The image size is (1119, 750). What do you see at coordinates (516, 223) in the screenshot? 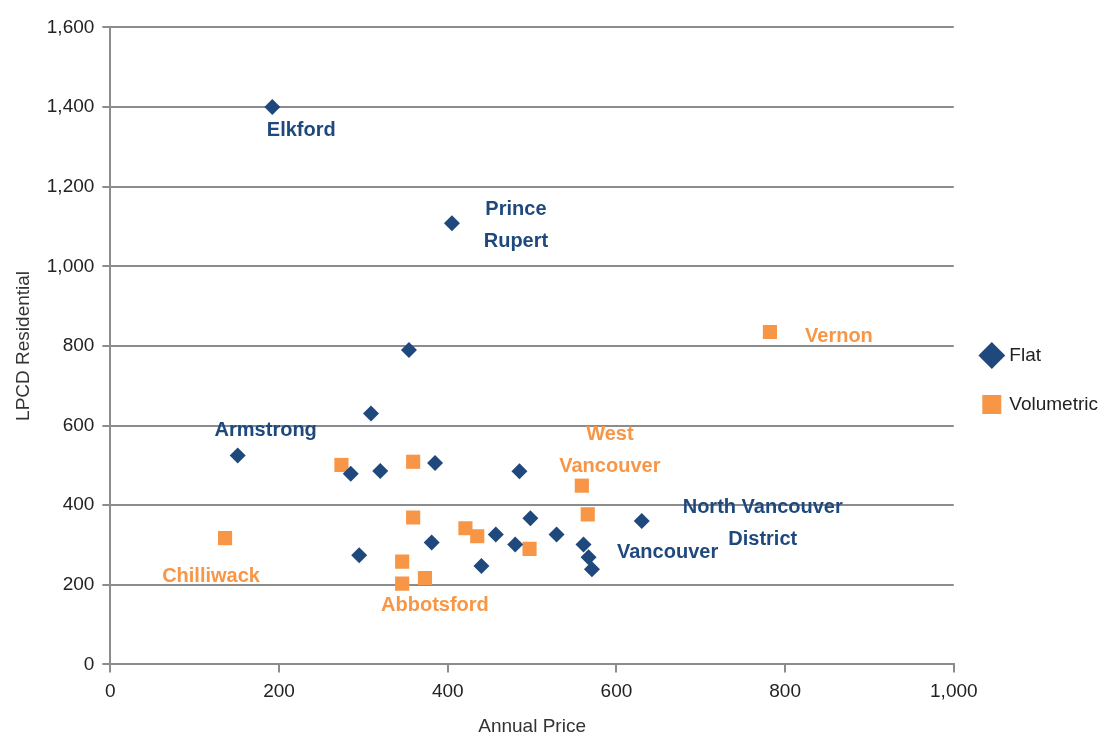
I see `annotation: Prince Rupert` at bounding box center [516, 223].